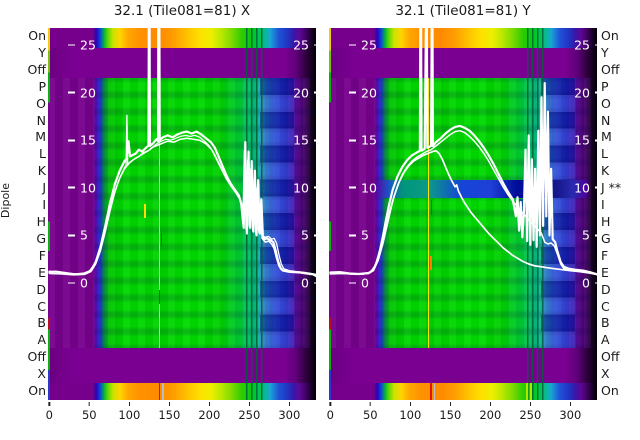  What do you see at coordinates (44, 188) in the screenshot?
I see `dipole-row-label: J` at bounding box center [44, 188].